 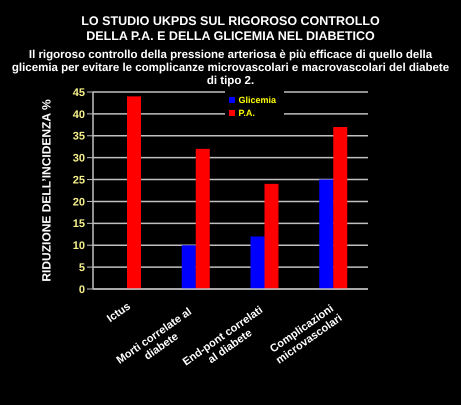 What do you see at coordinates (46, 190) in the screenshot?
I see `y-axis-title: RIDUZIONE DELL’INCIDENZA %` at bounding box center [46, 190].